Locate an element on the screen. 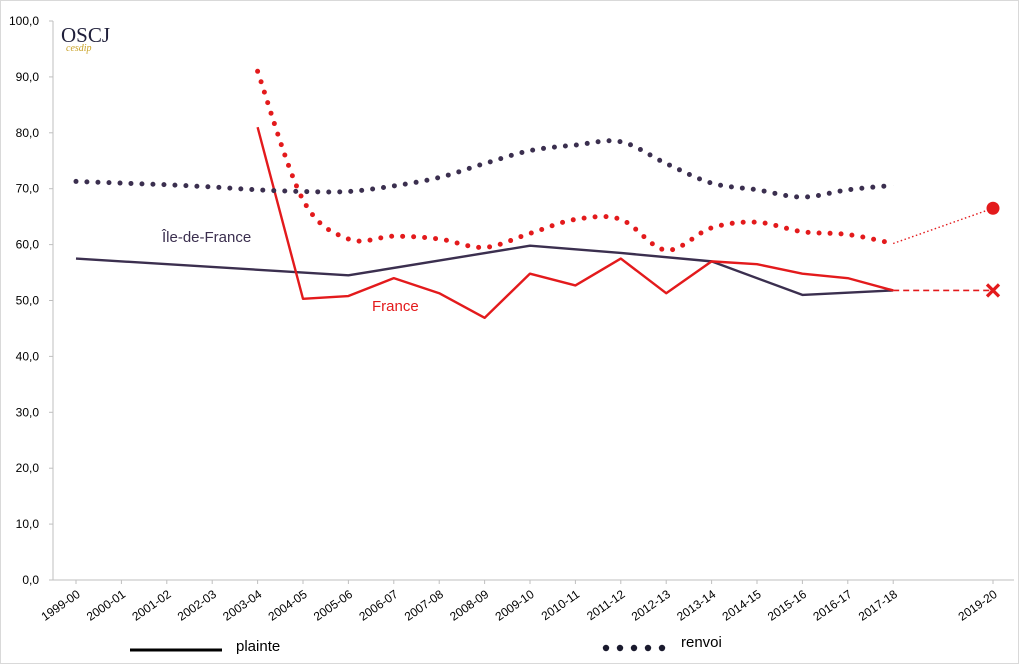  x-tick-label: 2010-11 is located at coordinates (561, 605).